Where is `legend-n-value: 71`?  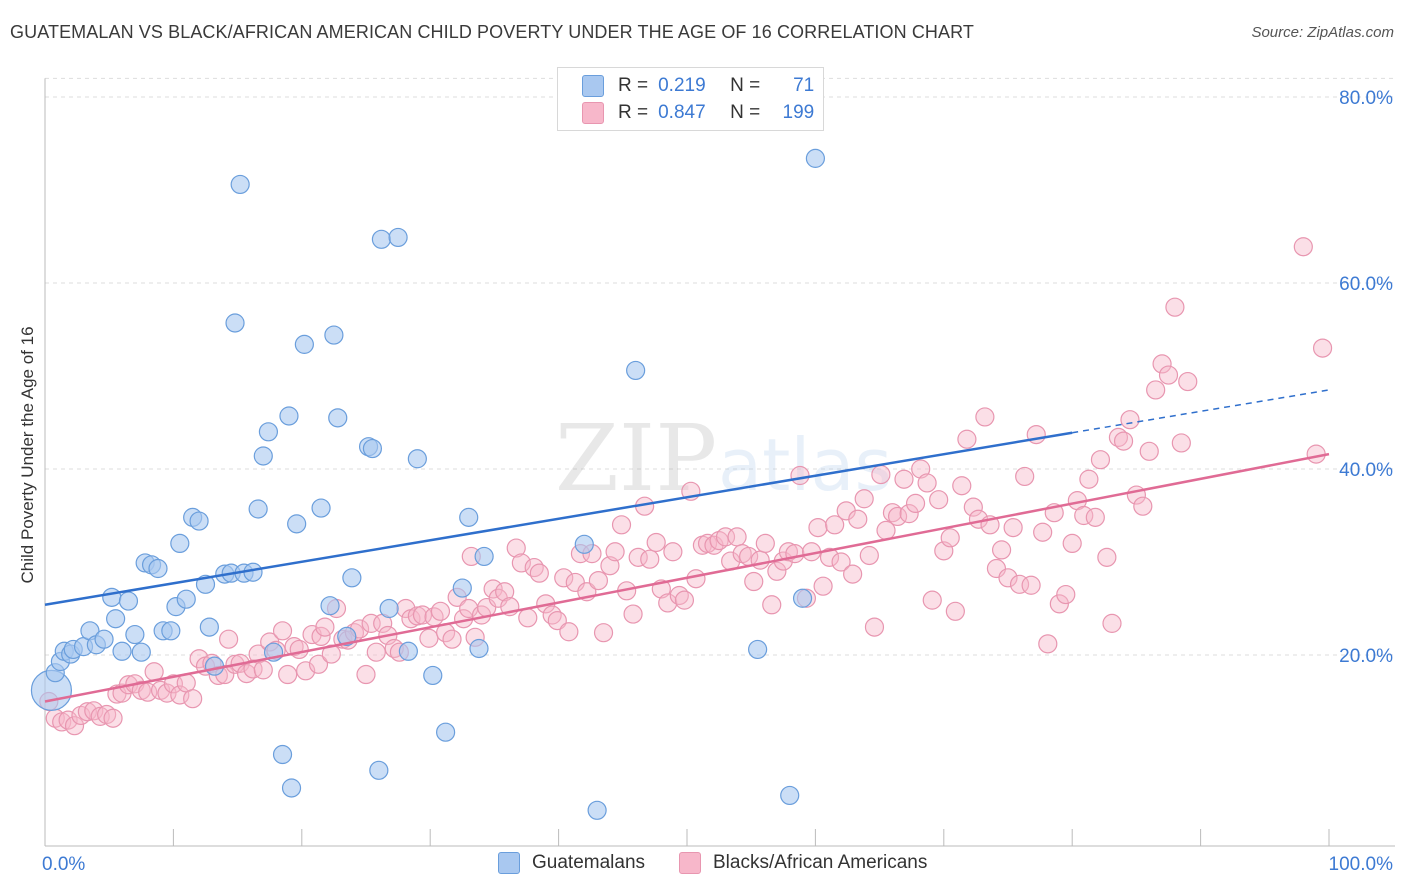
legend-n-value: 71 is located at coordinates (804, 85).